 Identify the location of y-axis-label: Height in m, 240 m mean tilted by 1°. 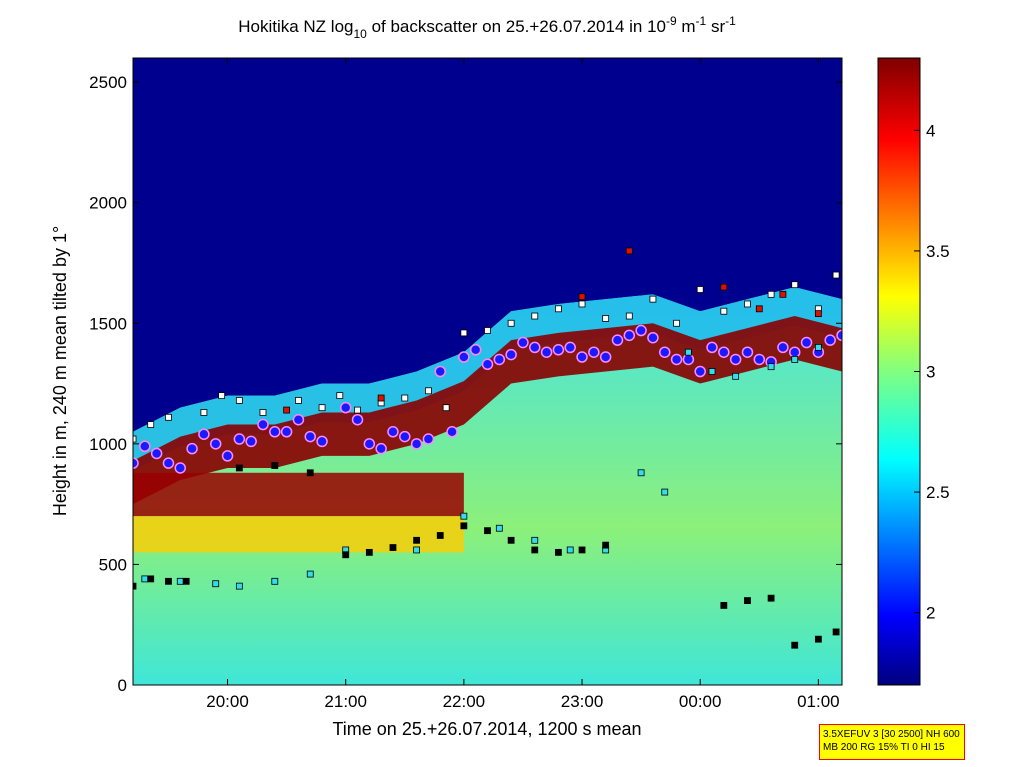
(60, 371).